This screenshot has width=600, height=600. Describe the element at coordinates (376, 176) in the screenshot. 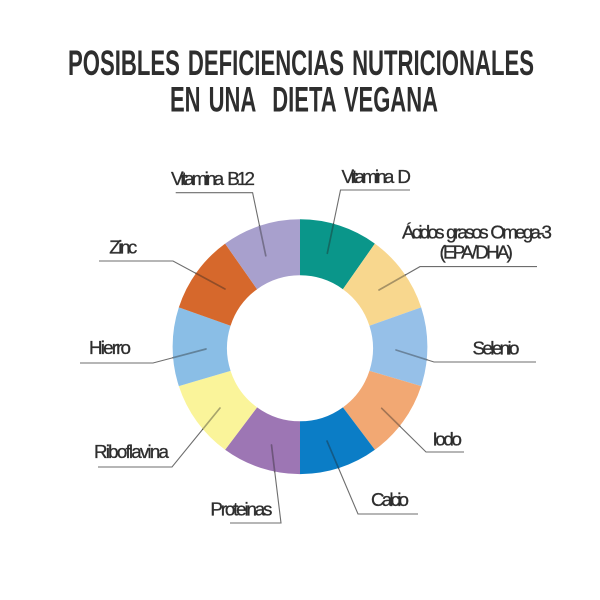

I see `svg-text: Vitamina D` at that location.